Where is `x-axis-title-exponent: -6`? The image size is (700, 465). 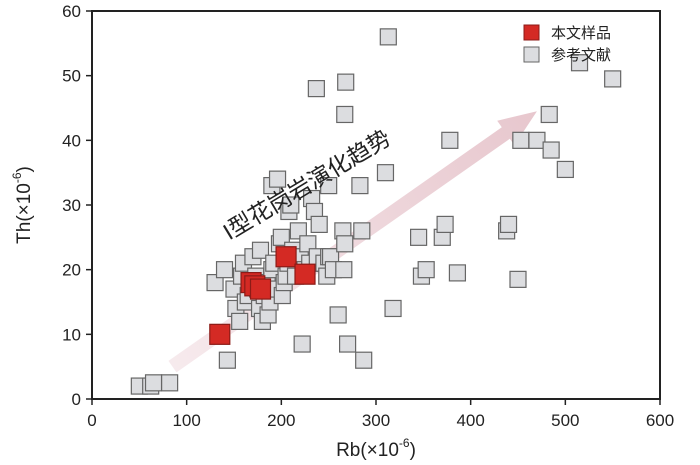 x-axis-title-exponent: -6 is located at coordinates (404, 443).